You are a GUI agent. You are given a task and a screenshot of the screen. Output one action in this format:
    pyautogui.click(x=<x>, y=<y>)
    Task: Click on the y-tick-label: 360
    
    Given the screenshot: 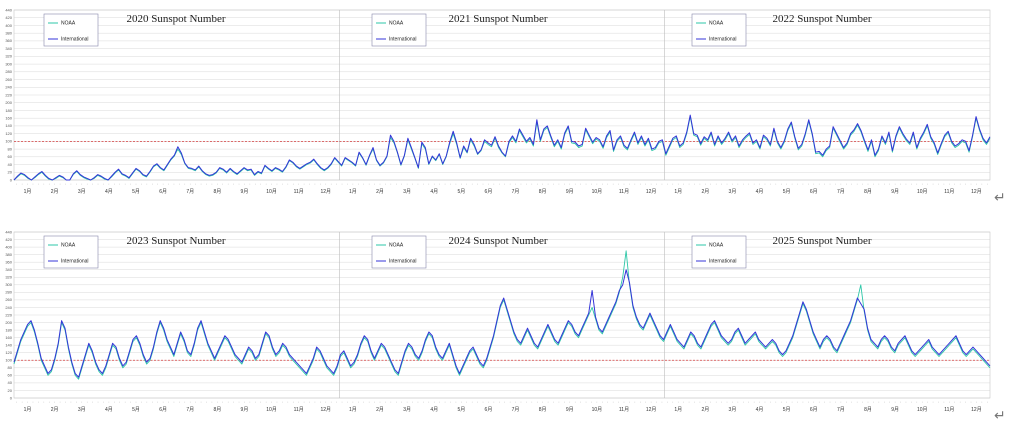 What is the action you would take?
    pyautogui.click(x=8, y=40)
    